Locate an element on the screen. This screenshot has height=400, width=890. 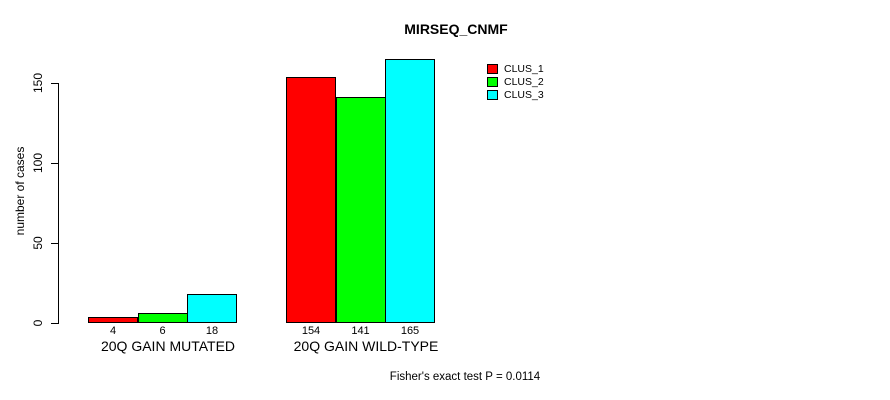
y-axis-tick-label: 150 is located at coordinates (38, 83).